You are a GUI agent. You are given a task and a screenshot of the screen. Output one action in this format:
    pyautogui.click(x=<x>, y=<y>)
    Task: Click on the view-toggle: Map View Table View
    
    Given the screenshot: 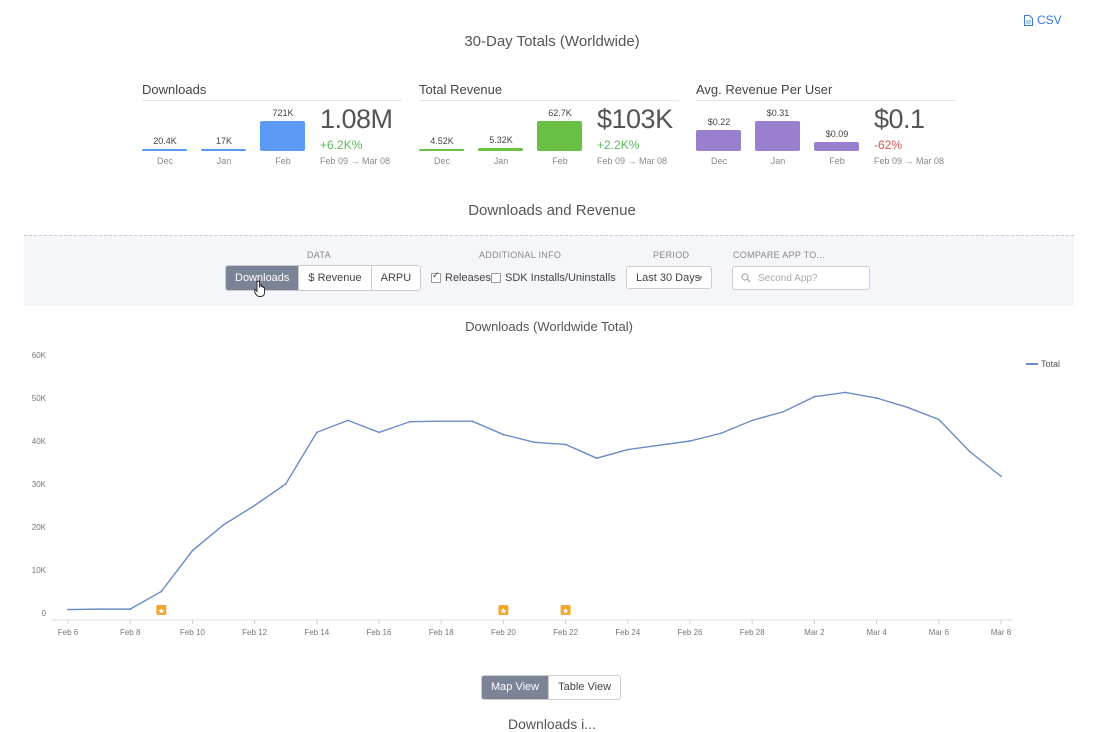 What is the action you would take?
    pyautogui.click(x=551, y=687)
    